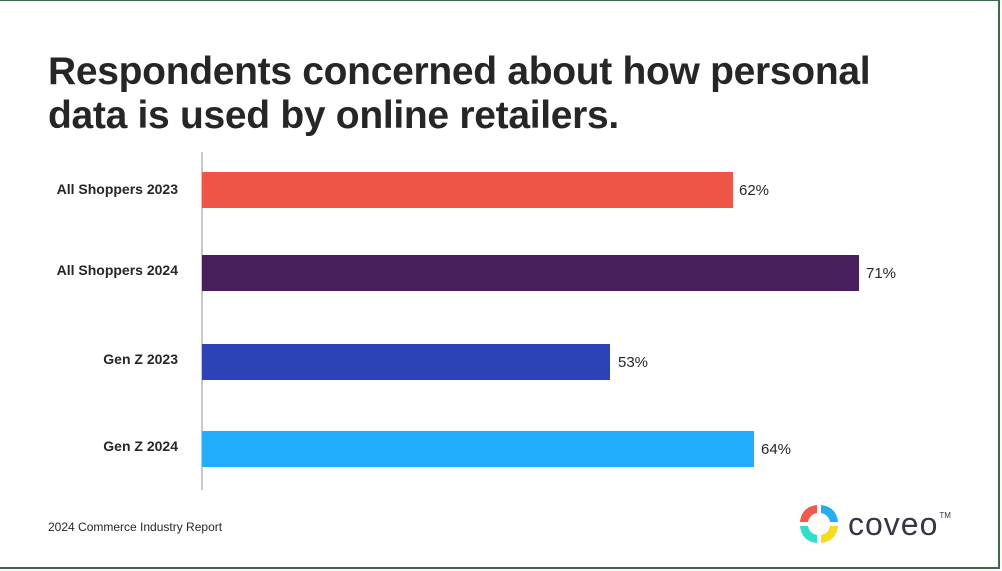 Image resolution: width=1002 pixels, height=571 pixels. What do you see at coordinates (530, 273) in the screenshot?
I see `bar-all-shoppers-2024` at bounding box center [530, 273].